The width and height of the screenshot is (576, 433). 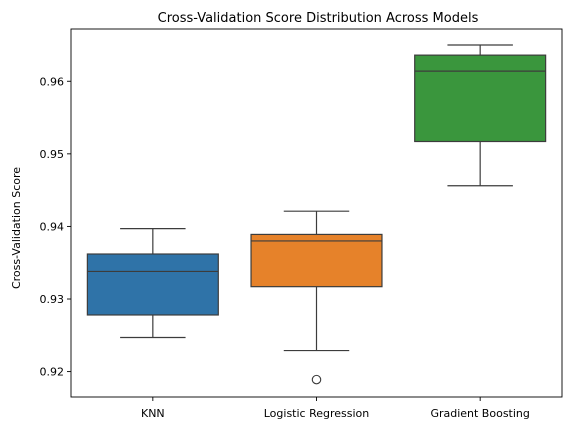 I want to click on y-tick-label: 0.95, so click(x=52, y=154).